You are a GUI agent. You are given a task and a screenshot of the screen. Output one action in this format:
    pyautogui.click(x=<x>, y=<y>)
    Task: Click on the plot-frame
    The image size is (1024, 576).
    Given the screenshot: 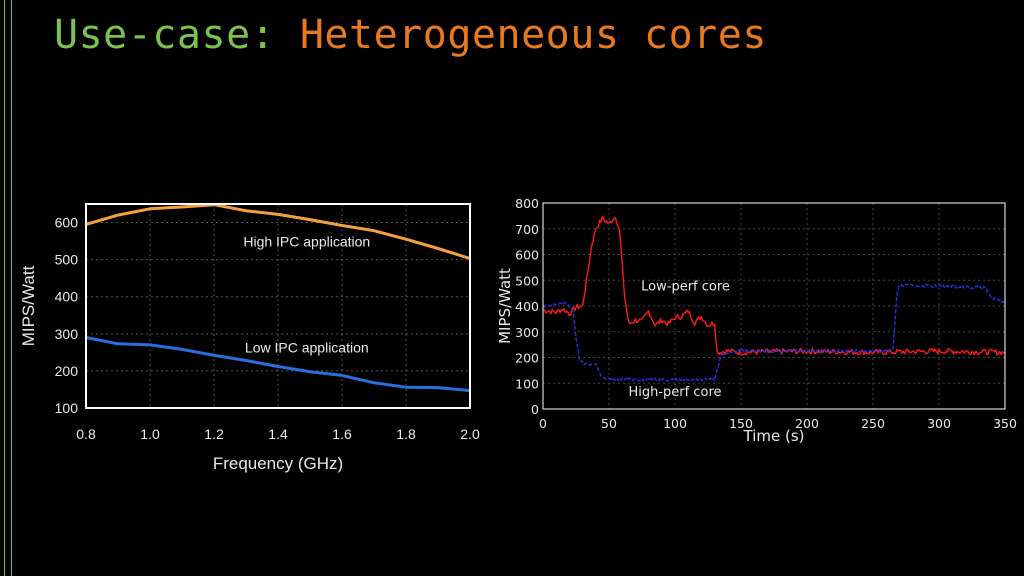 What is the action you would take?
    pyautogui.click(x=278, y=306)
    